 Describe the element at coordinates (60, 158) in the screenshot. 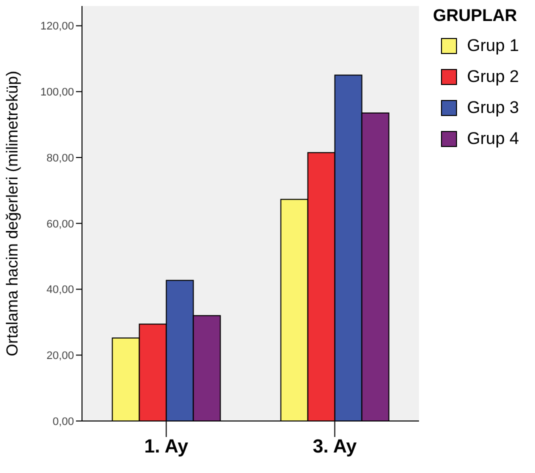

I see `y-tick-label: 80,00` at that location.